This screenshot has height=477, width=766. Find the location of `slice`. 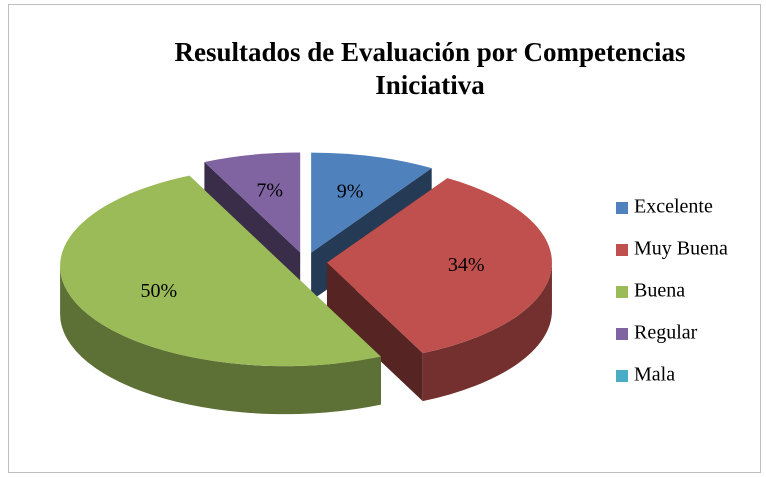

slice is located at coordinates (439, 290).